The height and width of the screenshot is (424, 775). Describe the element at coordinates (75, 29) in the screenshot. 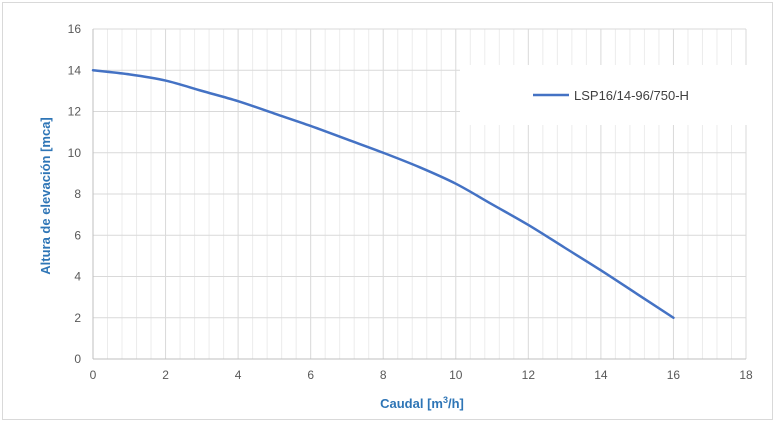

I see `y-tick-label: 16` at that location.